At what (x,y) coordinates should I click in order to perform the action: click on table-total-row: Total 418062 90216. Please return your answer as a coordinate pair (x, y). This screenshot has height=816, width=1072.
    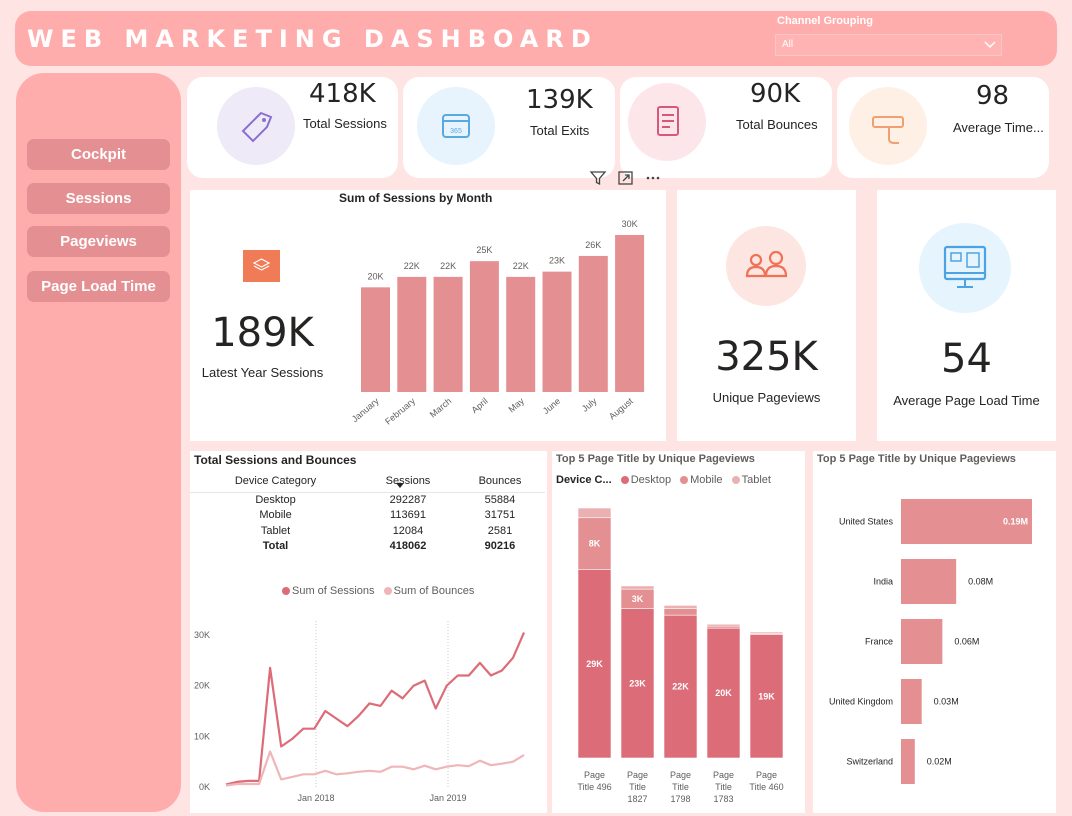
    Looking at the image, I should click on (367, 547).